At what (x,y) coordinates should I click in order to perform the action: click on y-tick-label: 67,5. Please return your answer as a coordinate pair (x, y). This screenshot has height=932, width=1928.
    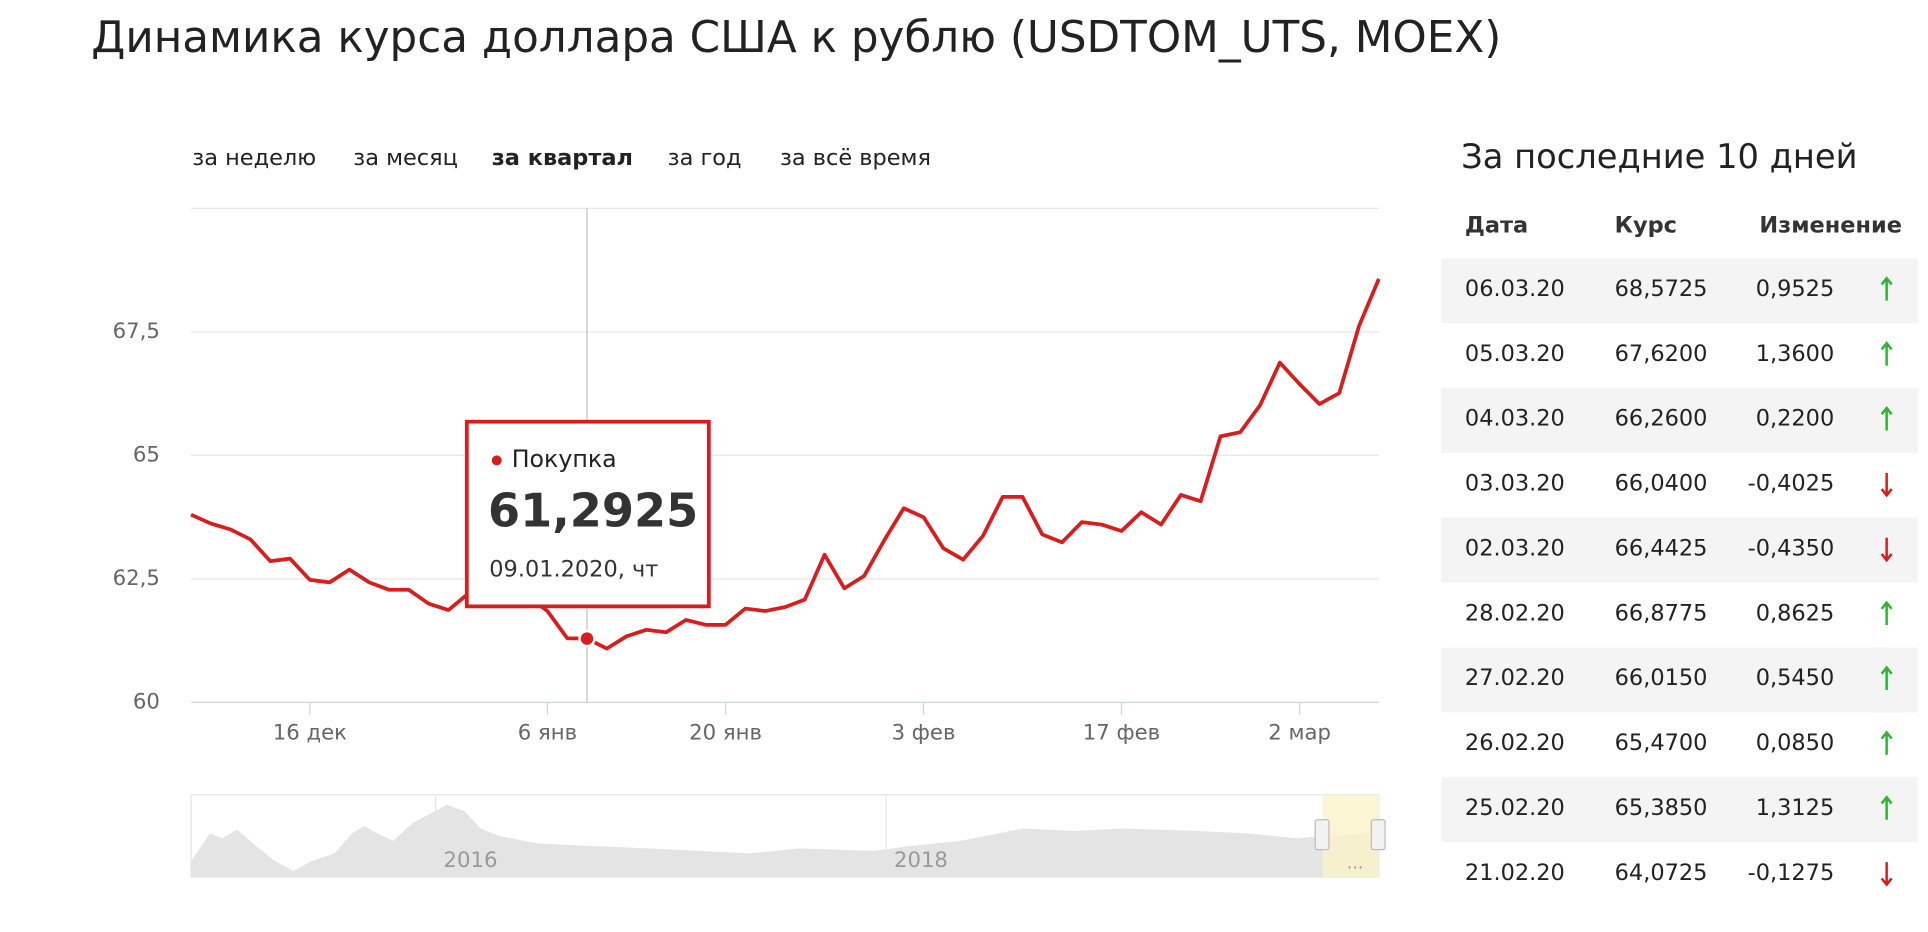
    Looking at the image, I should click on (136, 331).